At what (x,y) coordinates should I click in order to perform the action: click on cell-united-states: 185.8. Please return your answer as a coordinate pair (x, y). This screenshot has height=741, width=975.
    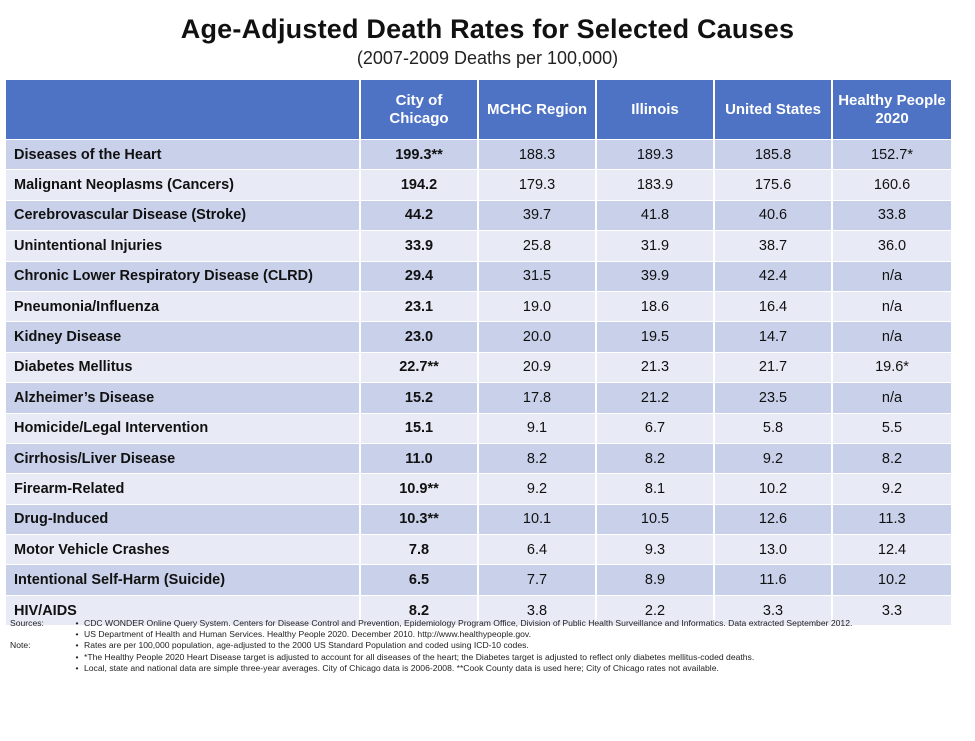
    Looking at the image, I should click on (772, 154).